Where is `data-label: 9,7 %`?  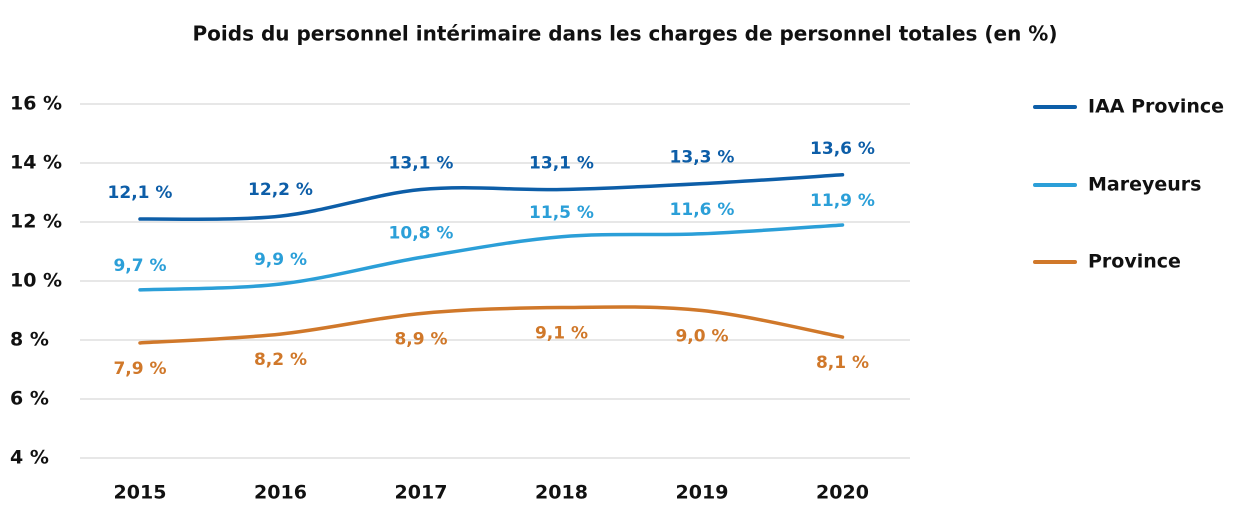
data-label: 9,7 % is located at coordinates (139, 266).